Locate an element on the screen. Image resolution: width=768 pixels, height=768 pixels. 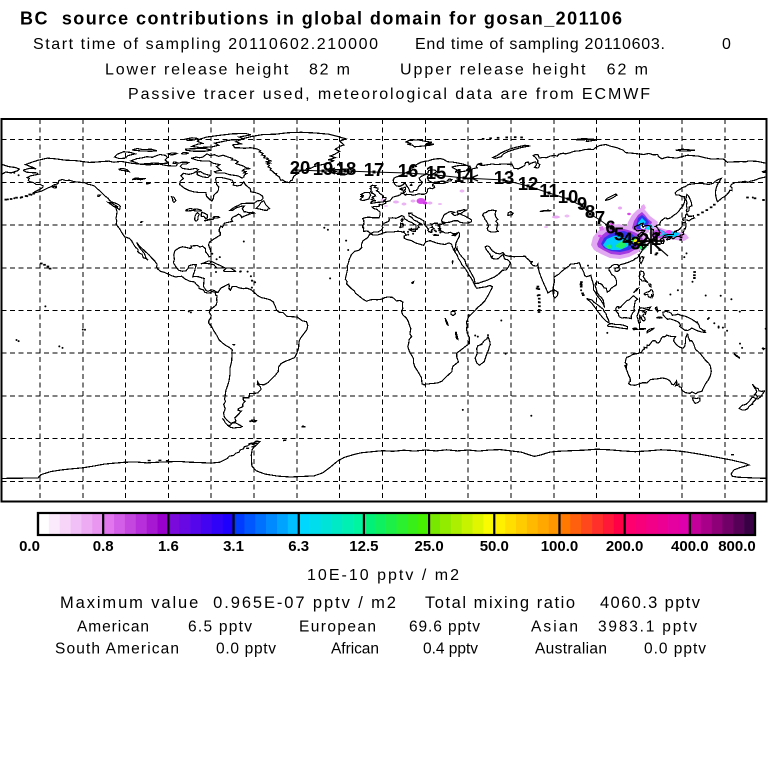
svg-text: South American is located at coordinates (117, 649).